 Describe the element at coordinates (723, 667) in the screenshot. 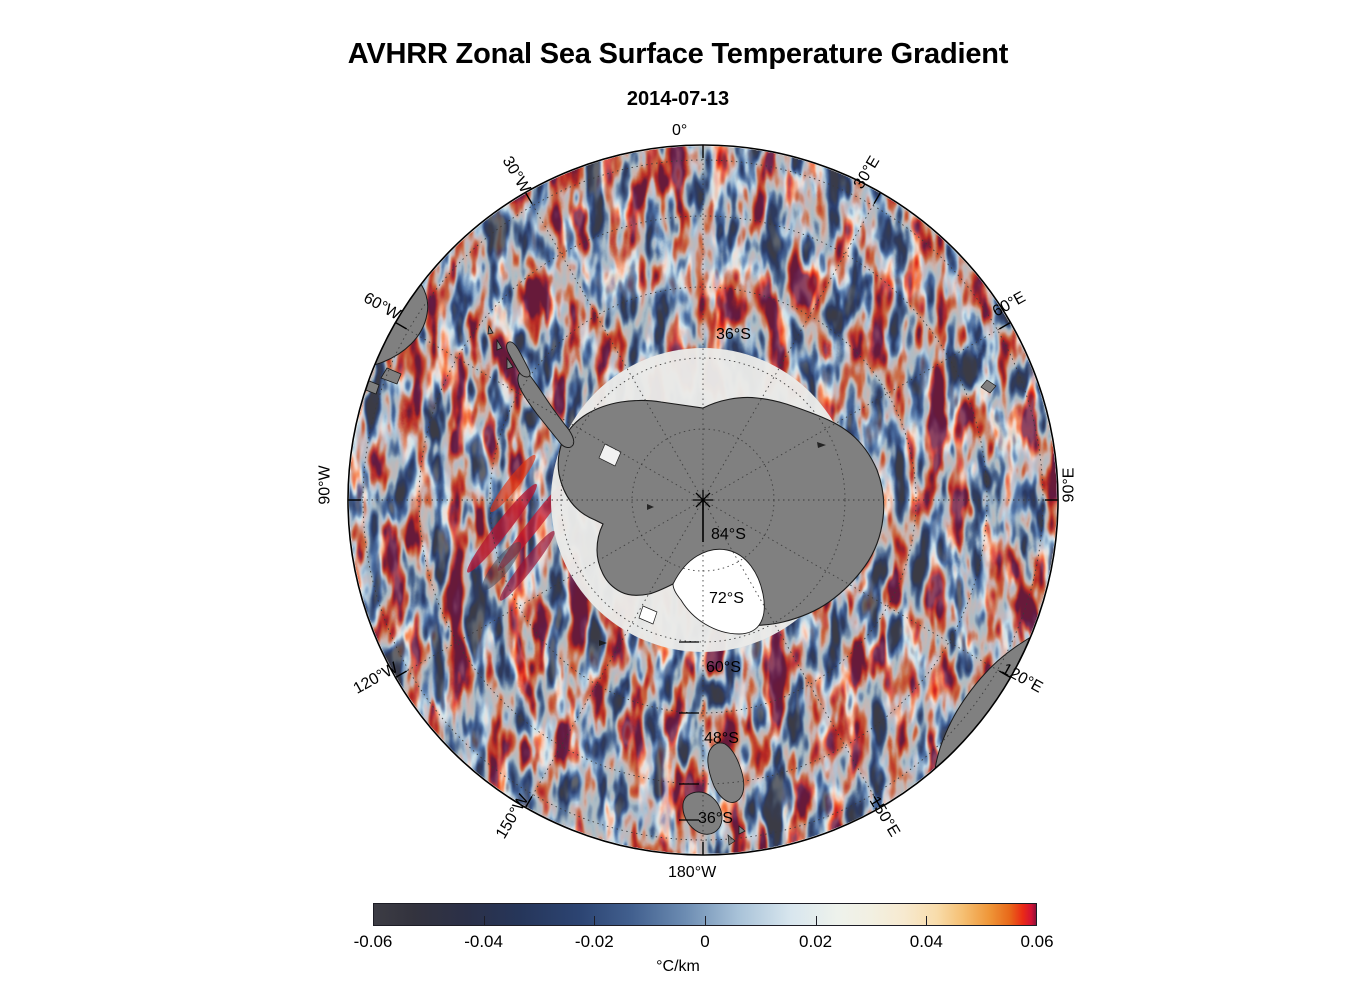

I see `lat-label-60S: 60°S` at that location.